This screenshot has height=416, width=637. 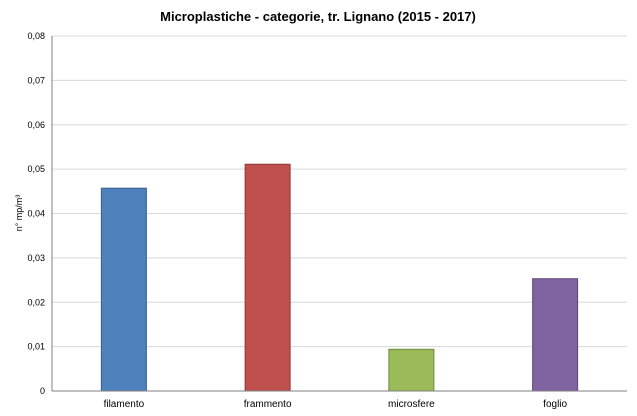 I want to click on y-tick-label: 0,03, so click(x=36, y=258).